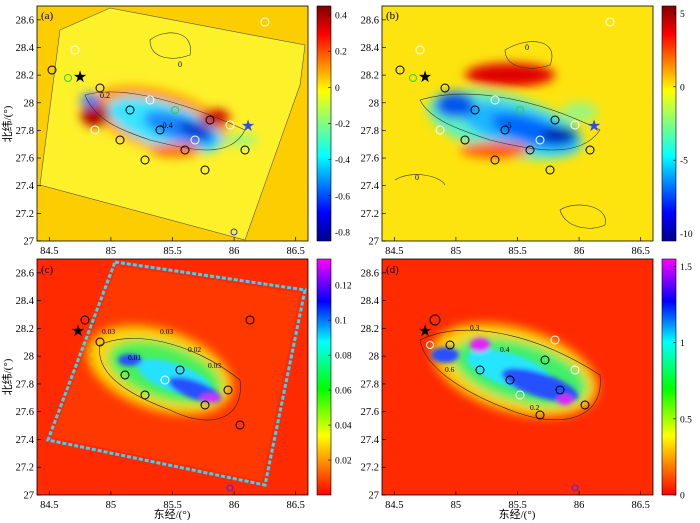  I want to click on panel-b-colorbar-tick-label: 0, so click(682, 88).